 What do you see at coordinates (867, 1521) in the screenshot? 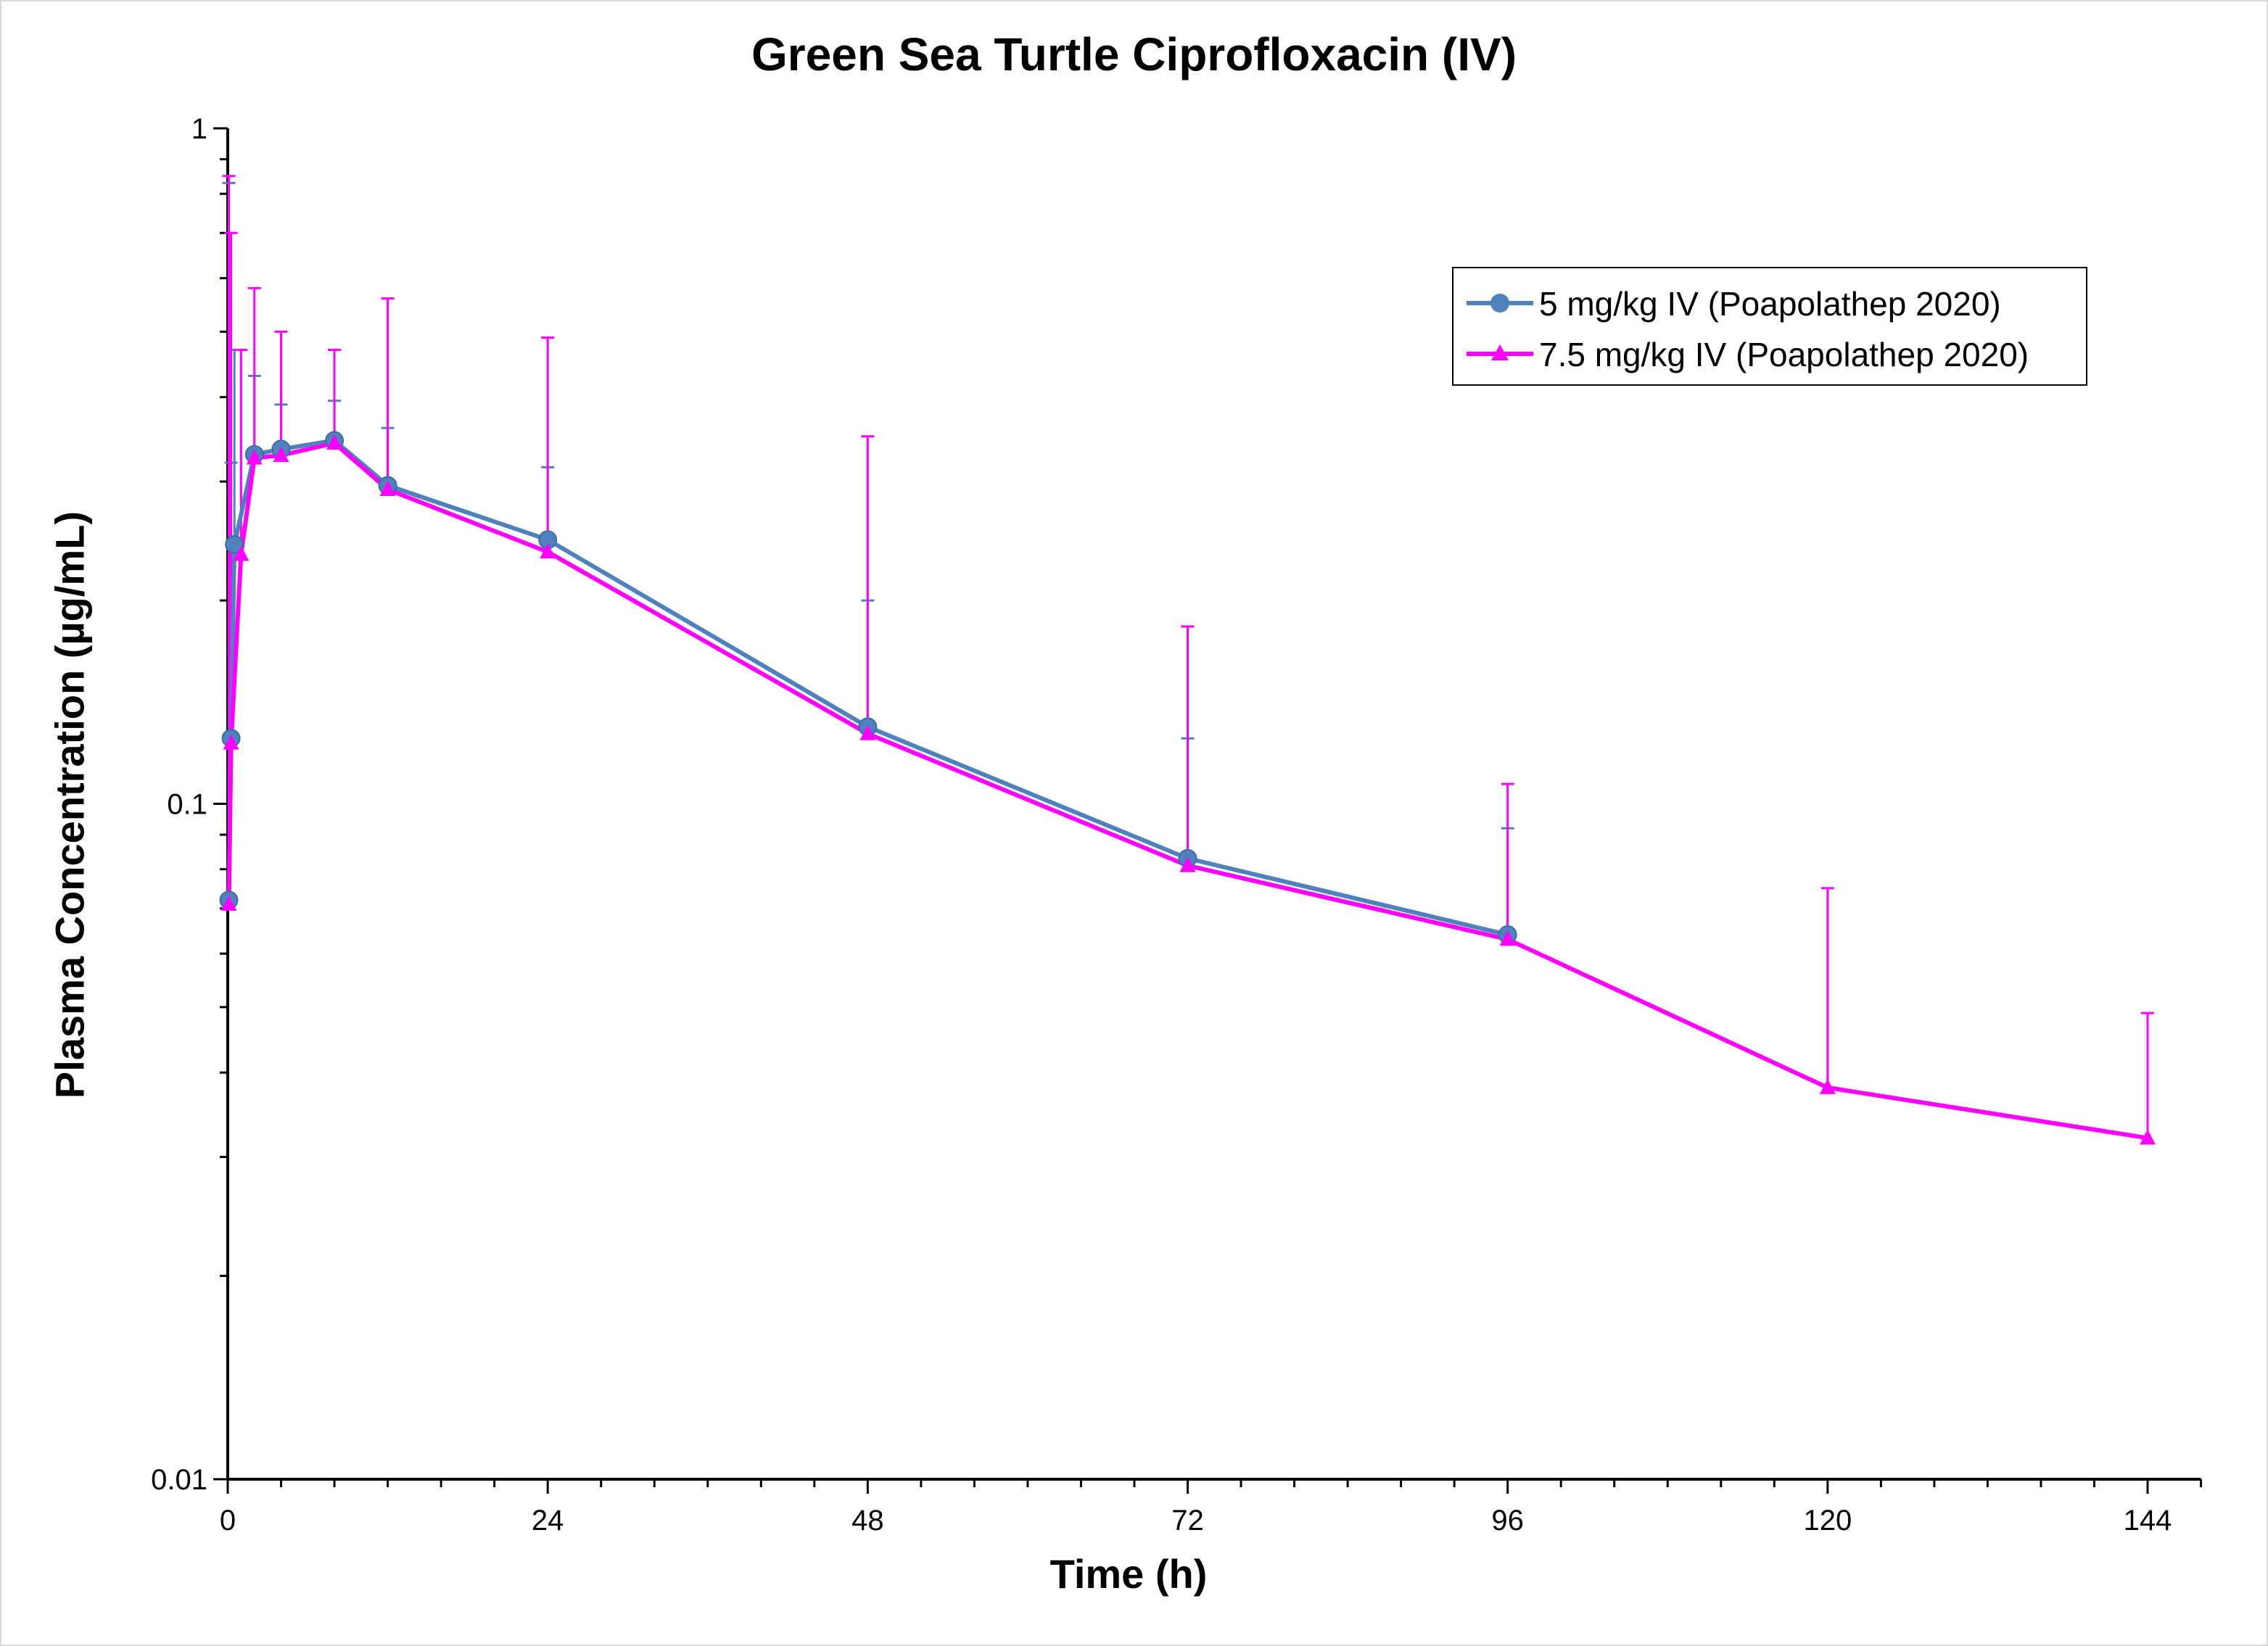
I see `x-tick-label: 48` at bounding box center [867, 1521].